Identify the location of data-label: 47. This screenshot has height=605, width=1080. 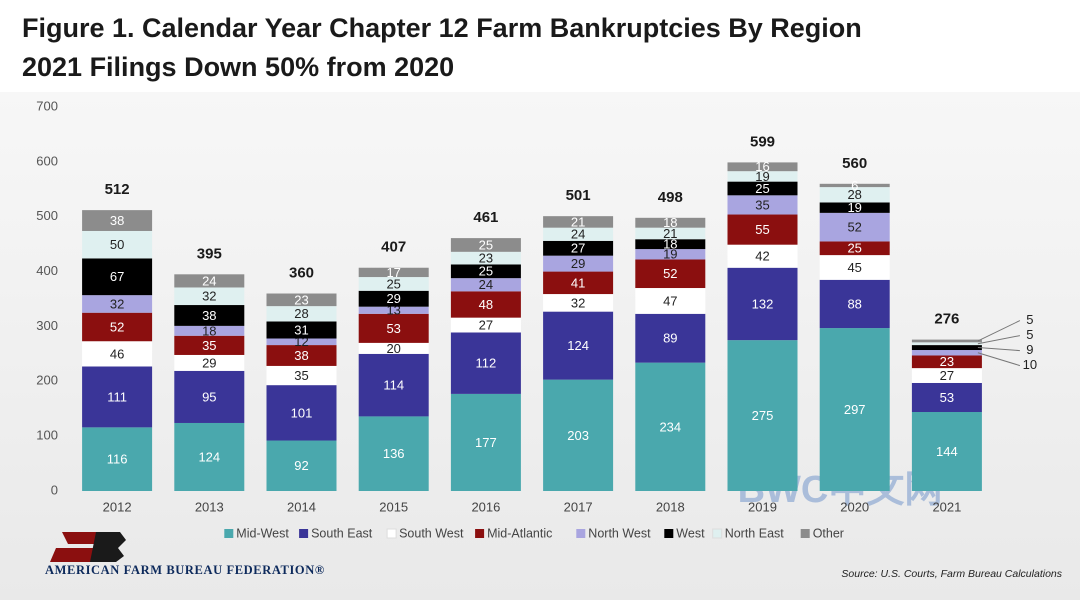
(670, 300).